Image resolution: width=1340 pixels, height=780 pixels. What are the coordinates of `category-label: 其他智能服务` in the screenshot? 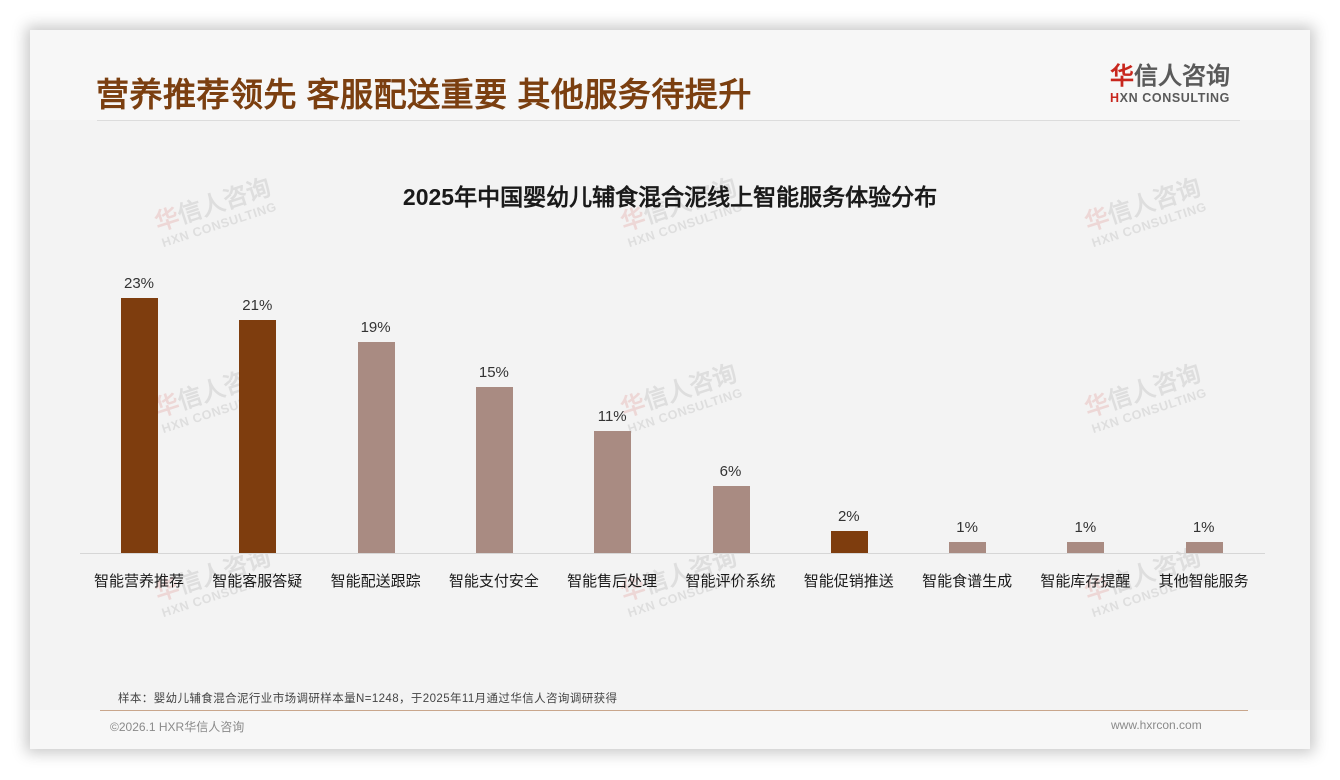 It's located at (1203, 581).